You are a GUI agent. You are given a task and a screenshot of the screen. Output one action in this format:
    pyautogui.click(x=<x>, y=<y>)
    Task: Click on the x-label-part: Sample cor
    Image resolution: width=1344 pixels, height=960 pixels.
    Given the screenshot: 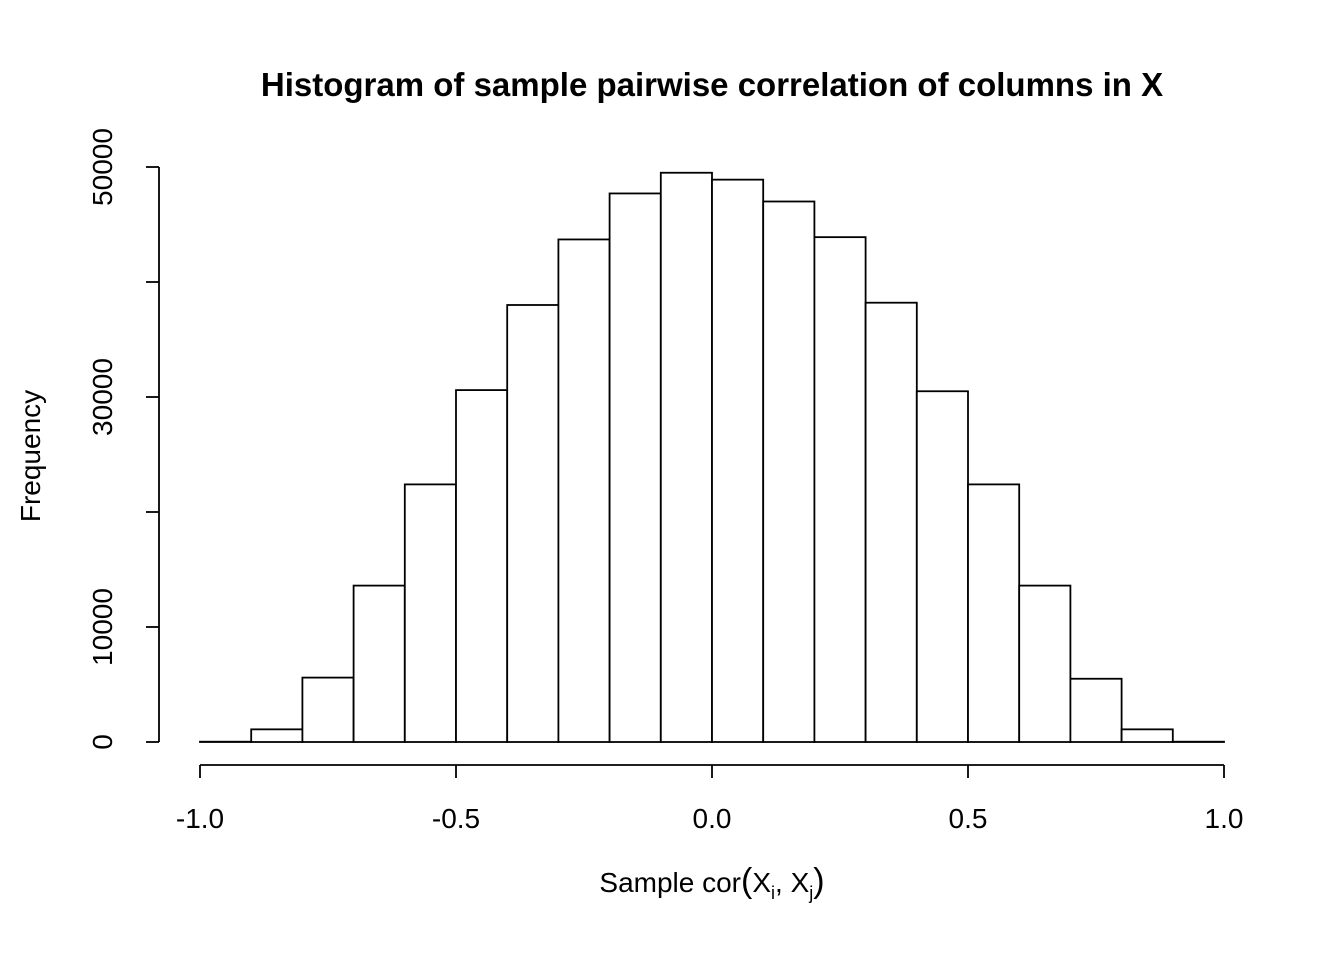 What is the action you would take?
    pyautogui.click(x=670, y=882)
    